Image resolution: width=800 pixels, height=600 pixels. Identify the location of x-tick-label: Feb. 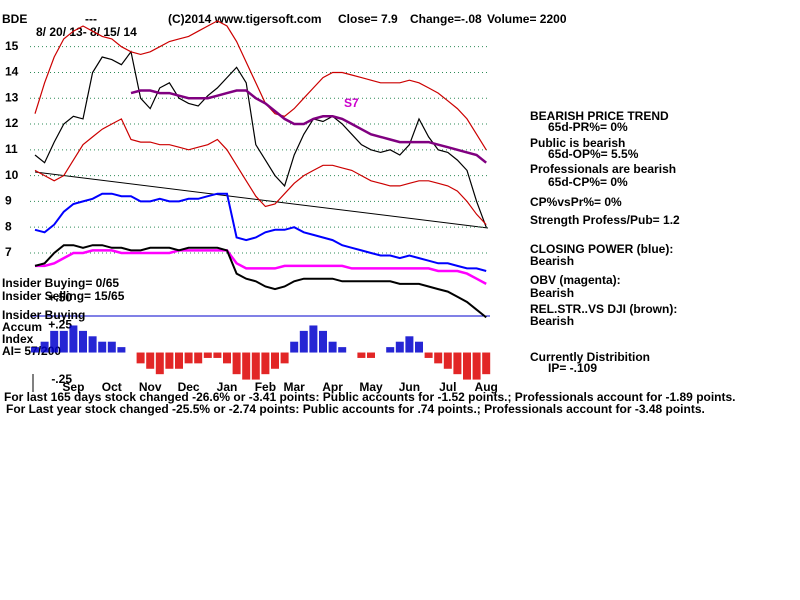
(265, 387).